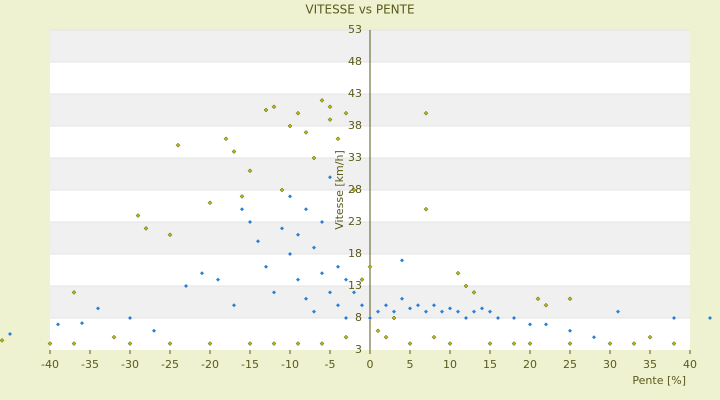 The image size is (720, 400). I want to click on x-tick-label: 10, so click(450, 364).